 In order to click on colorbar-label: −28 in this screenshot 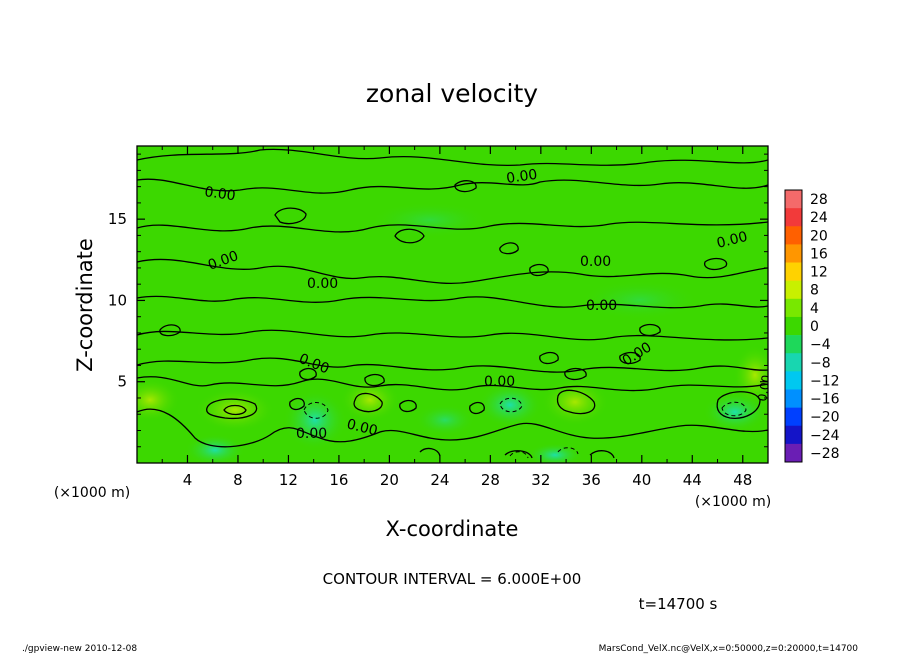, I will do `click(825, 454)`.